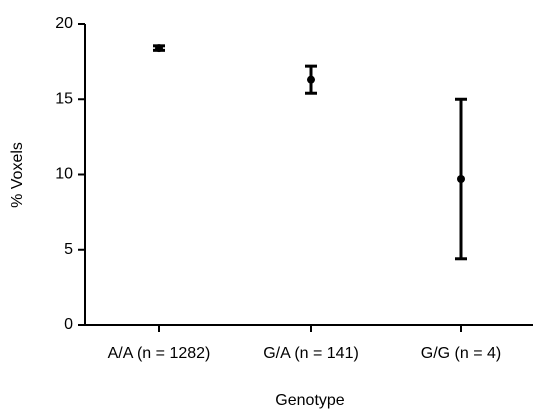 Image resolution: width=534 pixels, height=412 pixels. Describe the element at coordinates (309, 400) in the screenshot. I see `x-axis-label: Genotype` at that location.